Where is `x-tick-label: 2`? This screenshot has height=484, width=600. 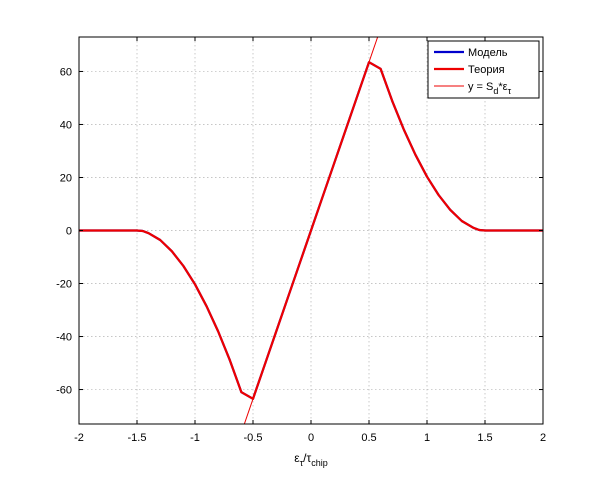
x-tick-label: 2 is located at coordinates (543, 438).